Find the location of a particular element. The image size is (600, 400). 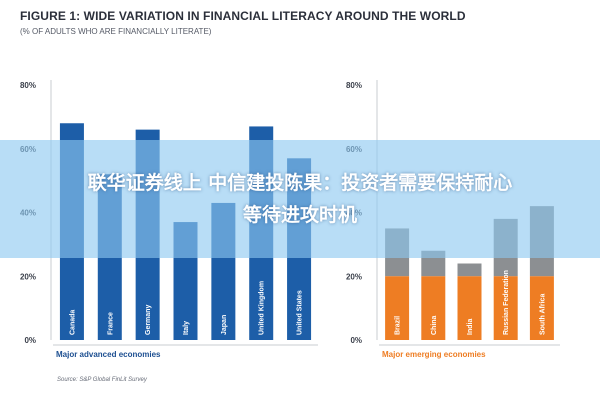

category-label: South Africa is located at coordinates (542, 314).